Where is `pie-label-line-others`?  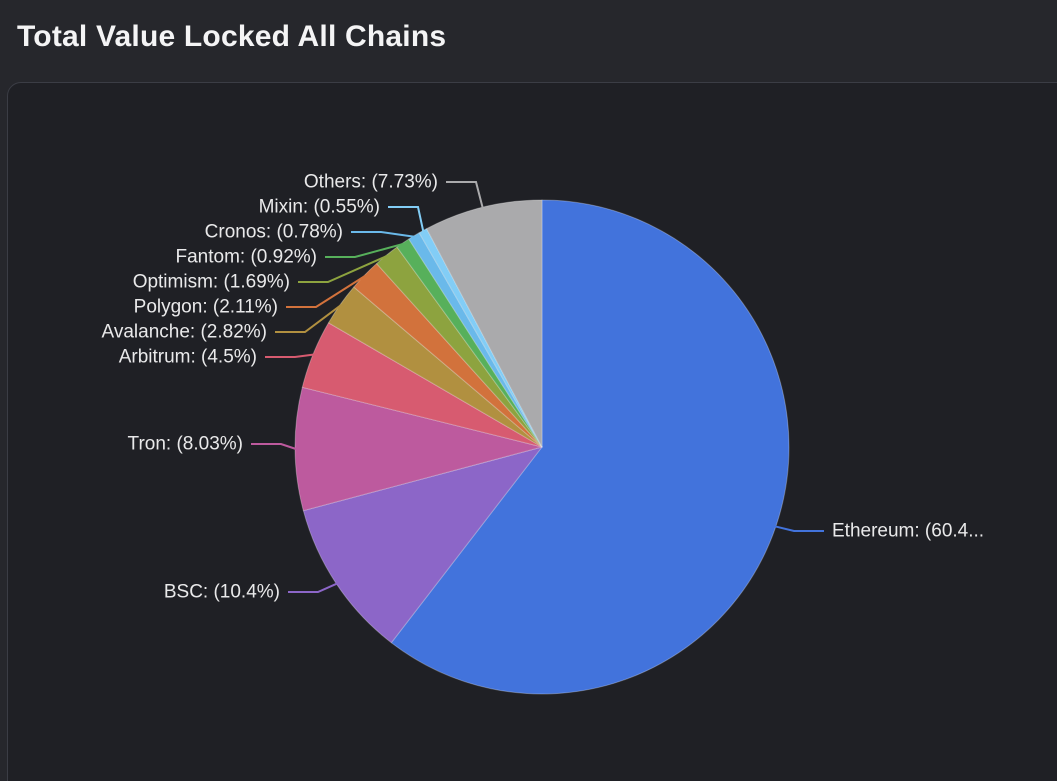
pie-label-line-others is located at coordinates (465, 195).